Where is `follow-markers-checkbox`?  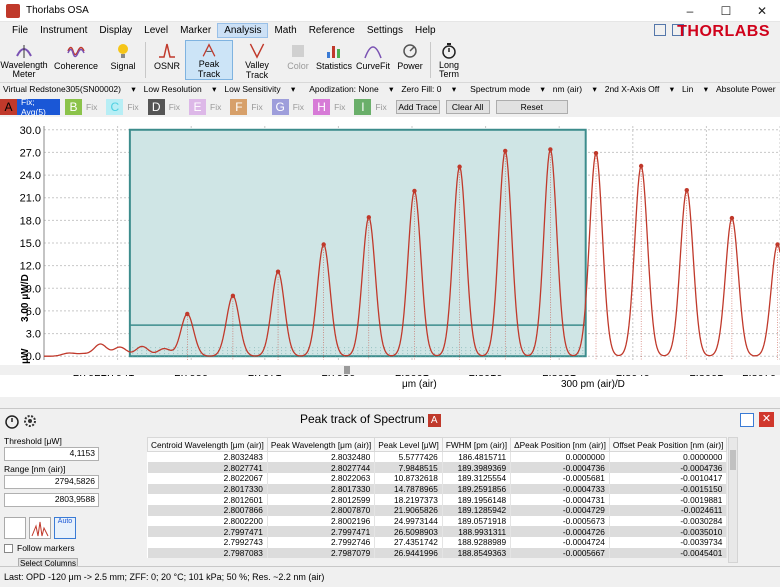
follow-markers-checkbox is located at coordinates (8, 548).